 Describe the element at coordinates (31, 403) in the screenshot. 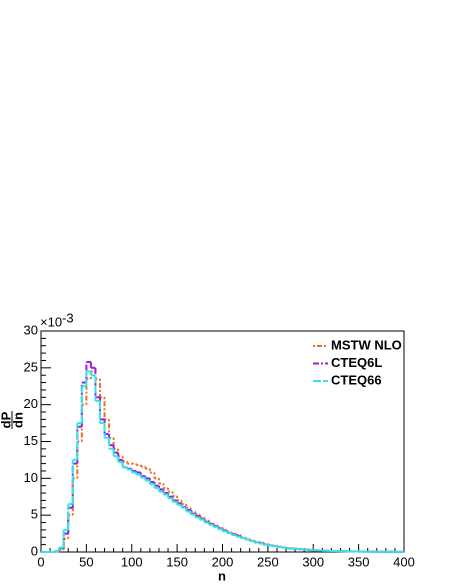

I see `y-tick-label: 20` at that location.